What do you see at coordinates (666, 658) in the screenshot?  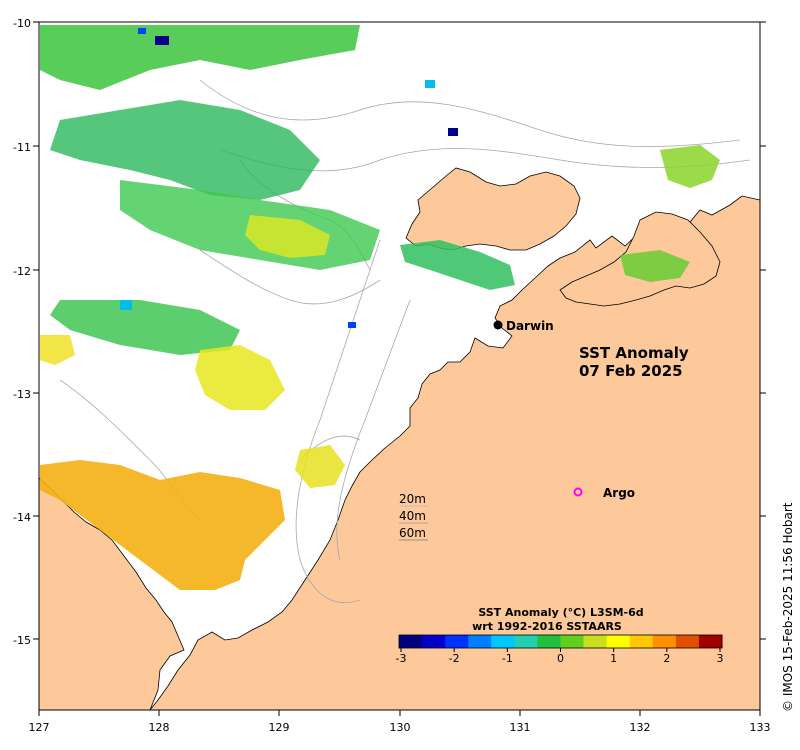 I see `colorbar-tick-label: 2` at bounding box center [666, 658].